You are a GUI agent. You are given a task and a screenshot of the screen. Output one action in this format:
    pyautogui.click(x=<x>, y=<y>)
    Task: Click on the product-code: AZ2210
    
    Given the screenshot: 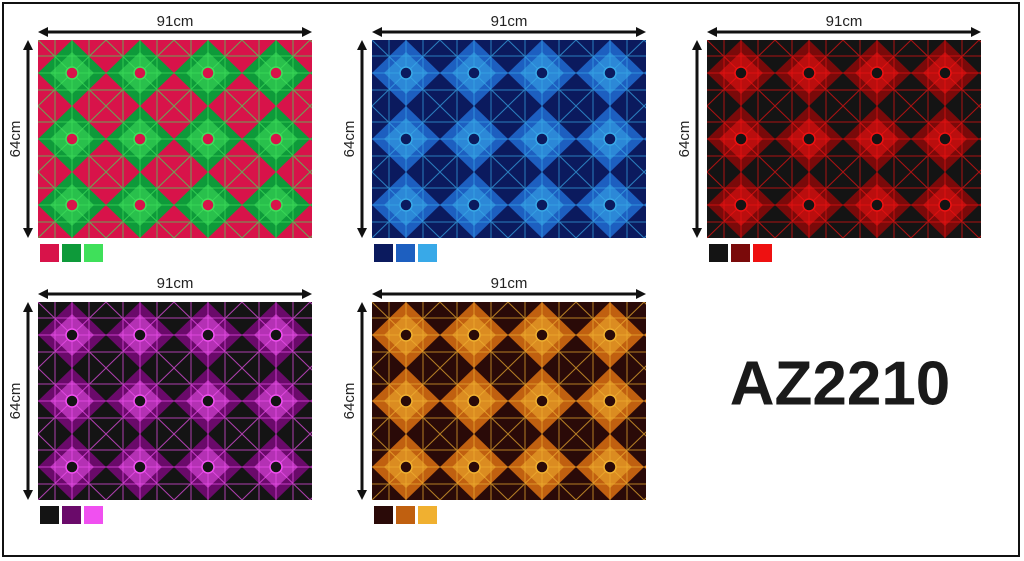 What is the action you would take?
    pyautogui.click(x=840, y=383)
    